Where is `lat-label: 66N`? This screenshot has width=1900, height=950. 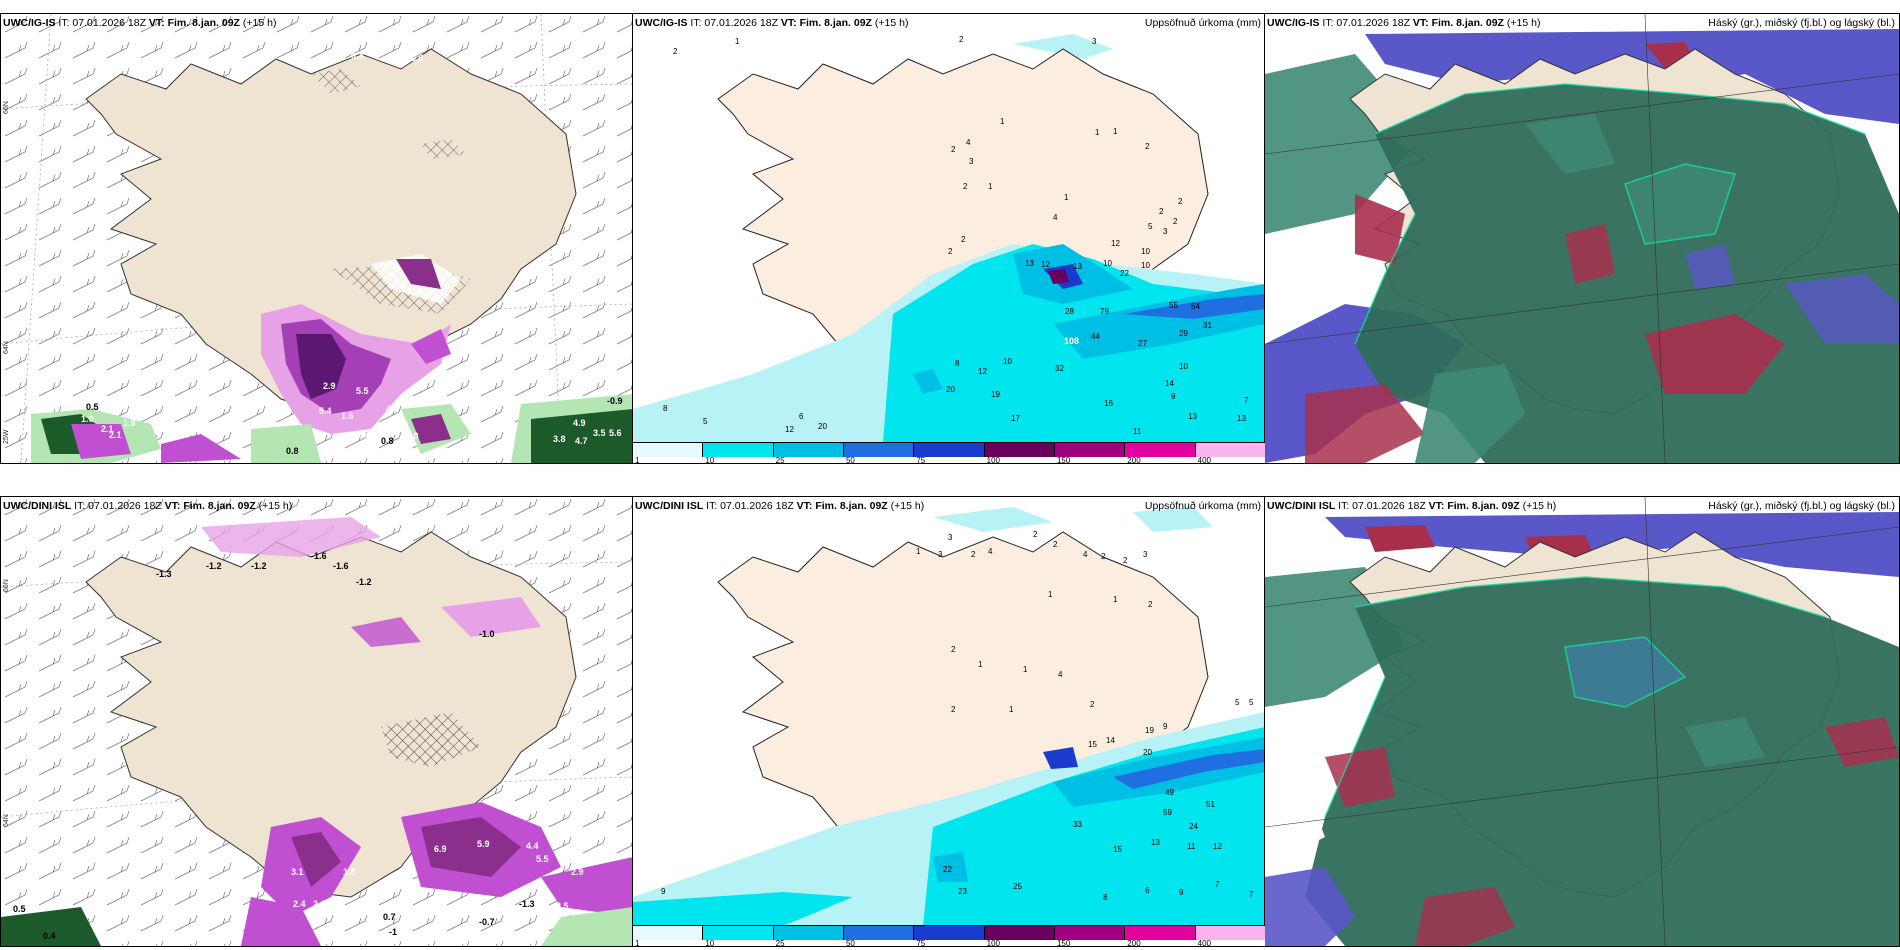 lat-label: 66N is located at coordinates (6, 107).